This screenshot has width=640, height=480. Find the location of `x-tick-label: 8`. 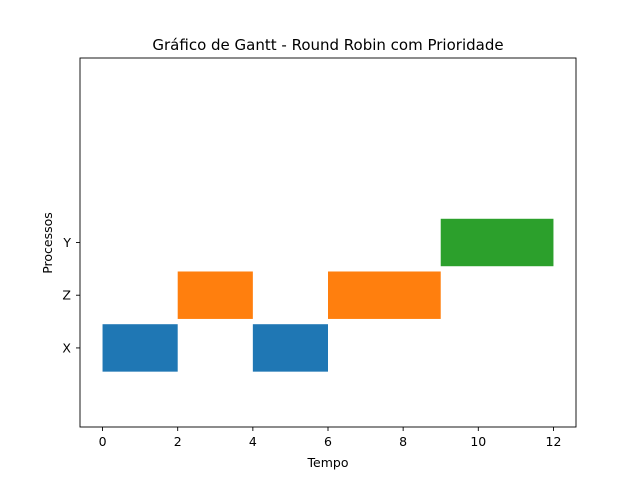

x-tick-label: 8 is located at coordinates (403, 441).